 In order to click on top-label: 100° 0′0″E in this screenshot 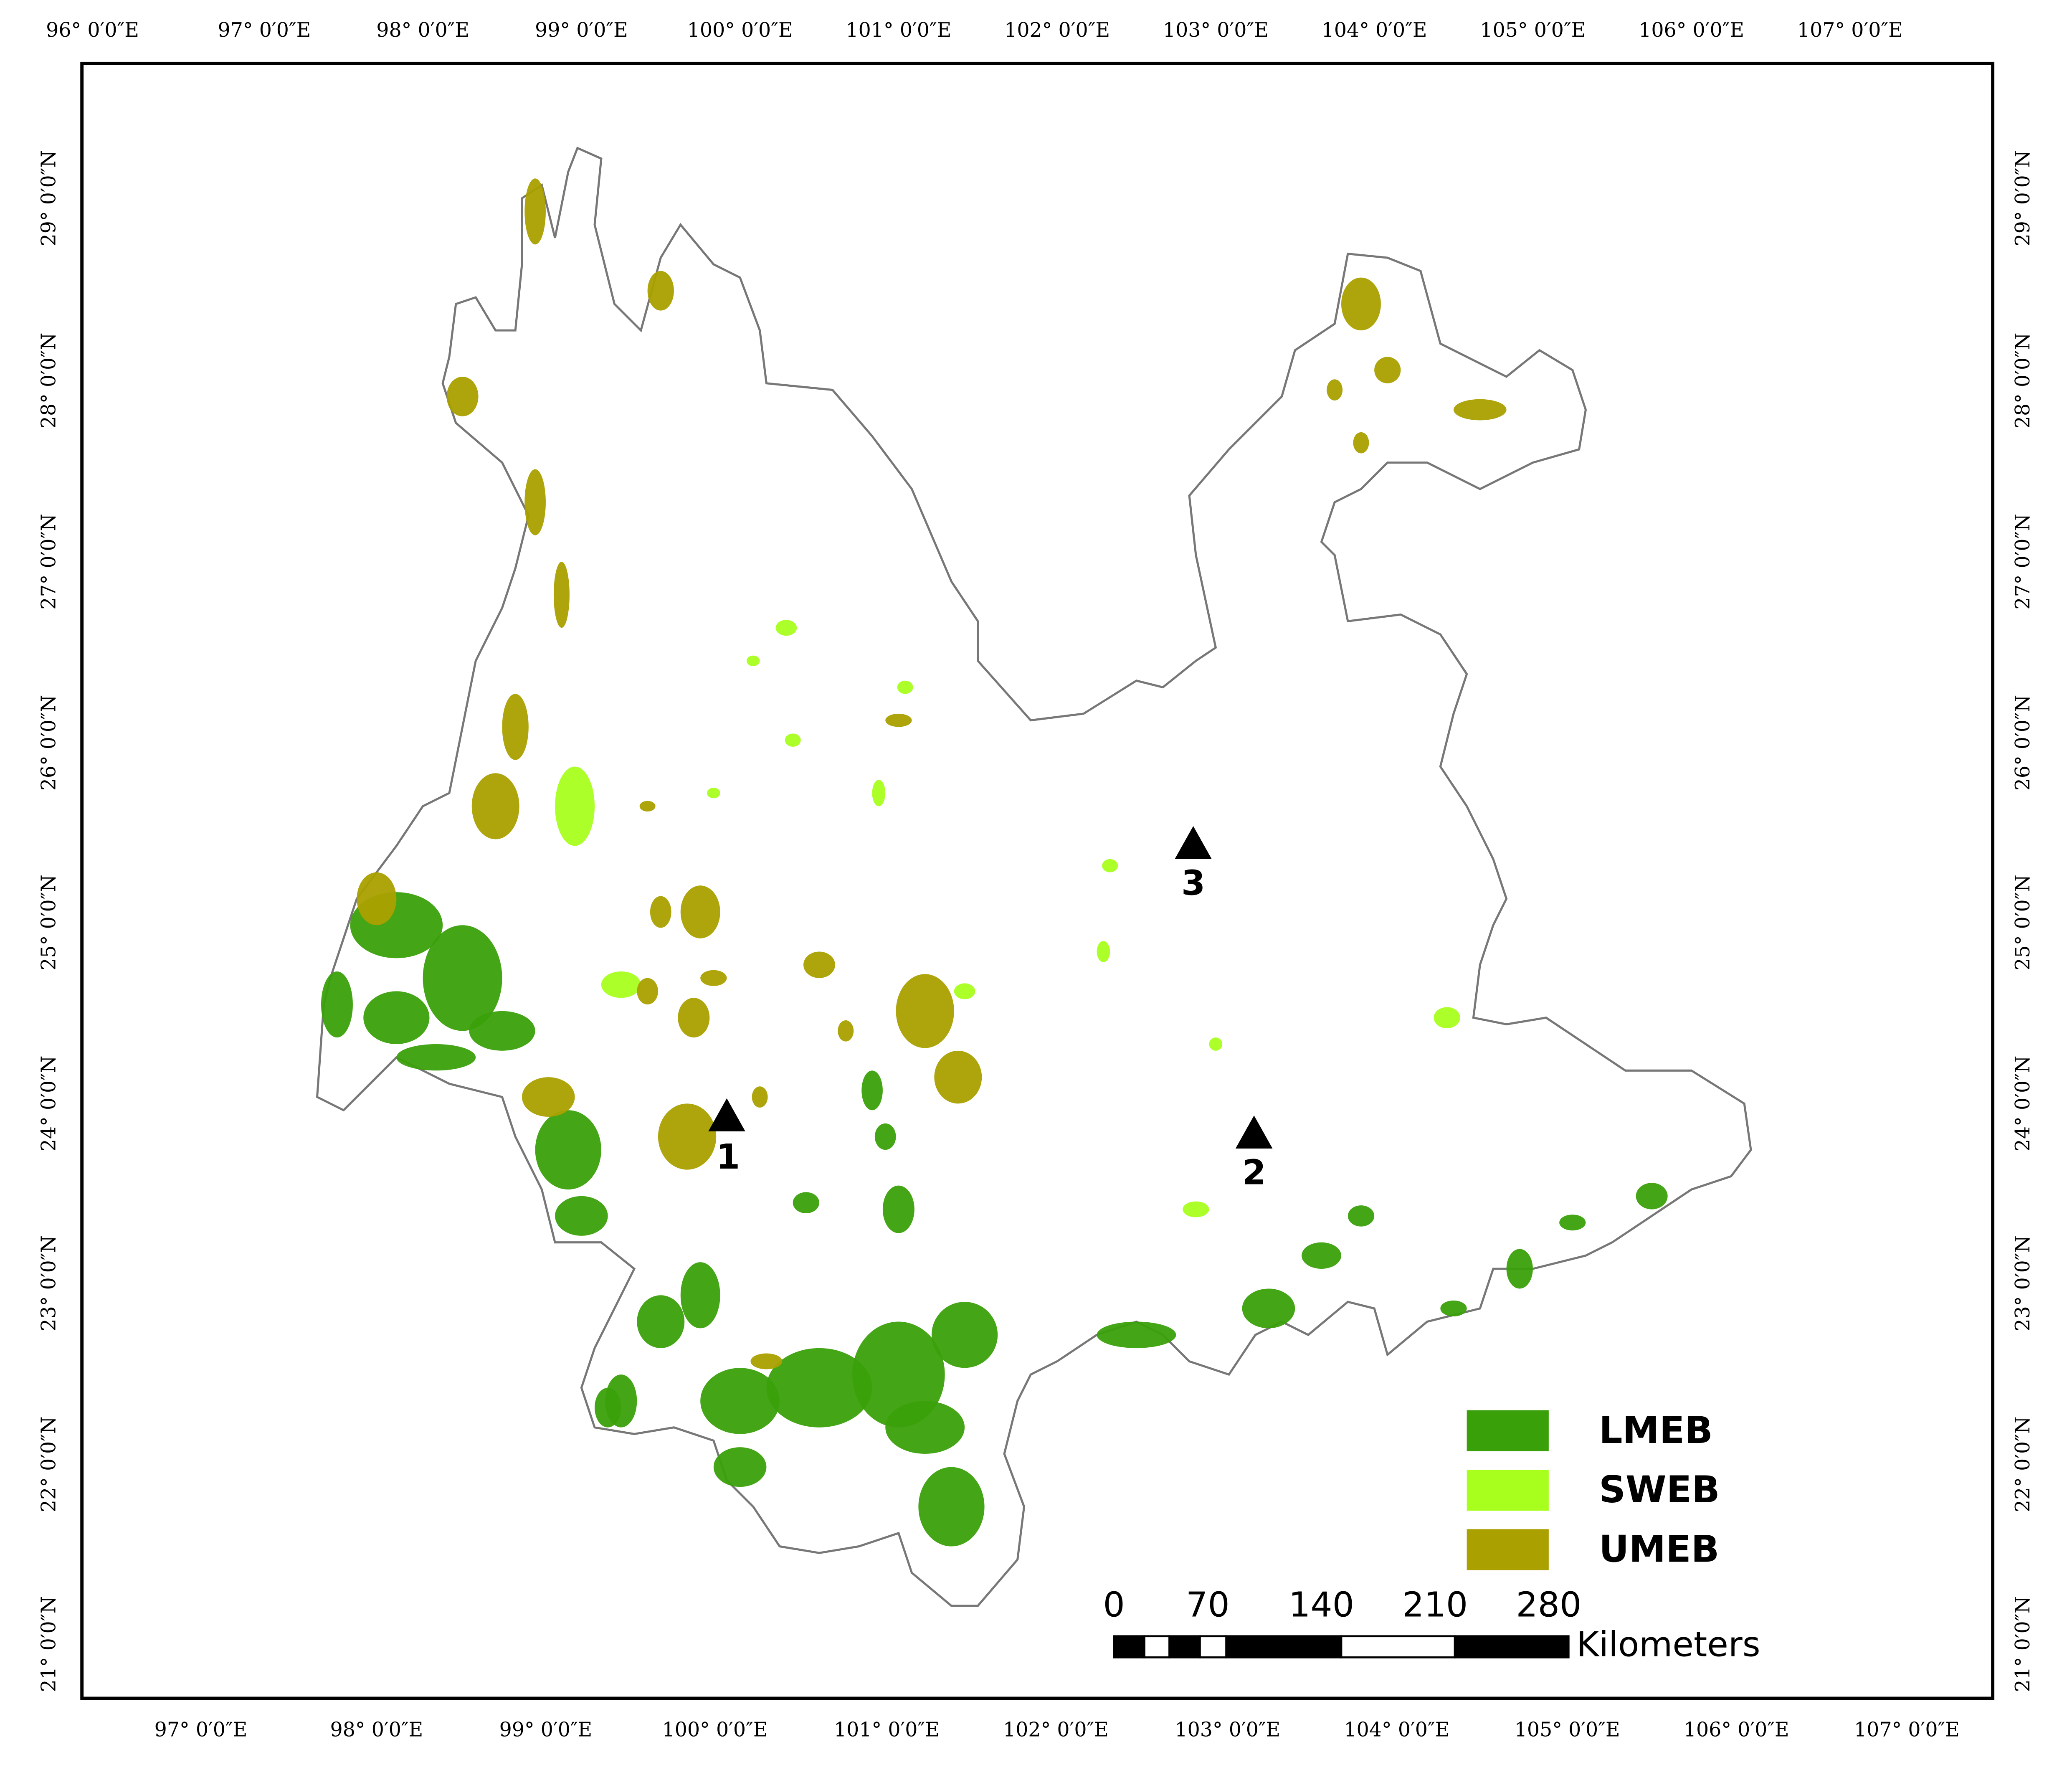, I will do `click(740, 31)`.